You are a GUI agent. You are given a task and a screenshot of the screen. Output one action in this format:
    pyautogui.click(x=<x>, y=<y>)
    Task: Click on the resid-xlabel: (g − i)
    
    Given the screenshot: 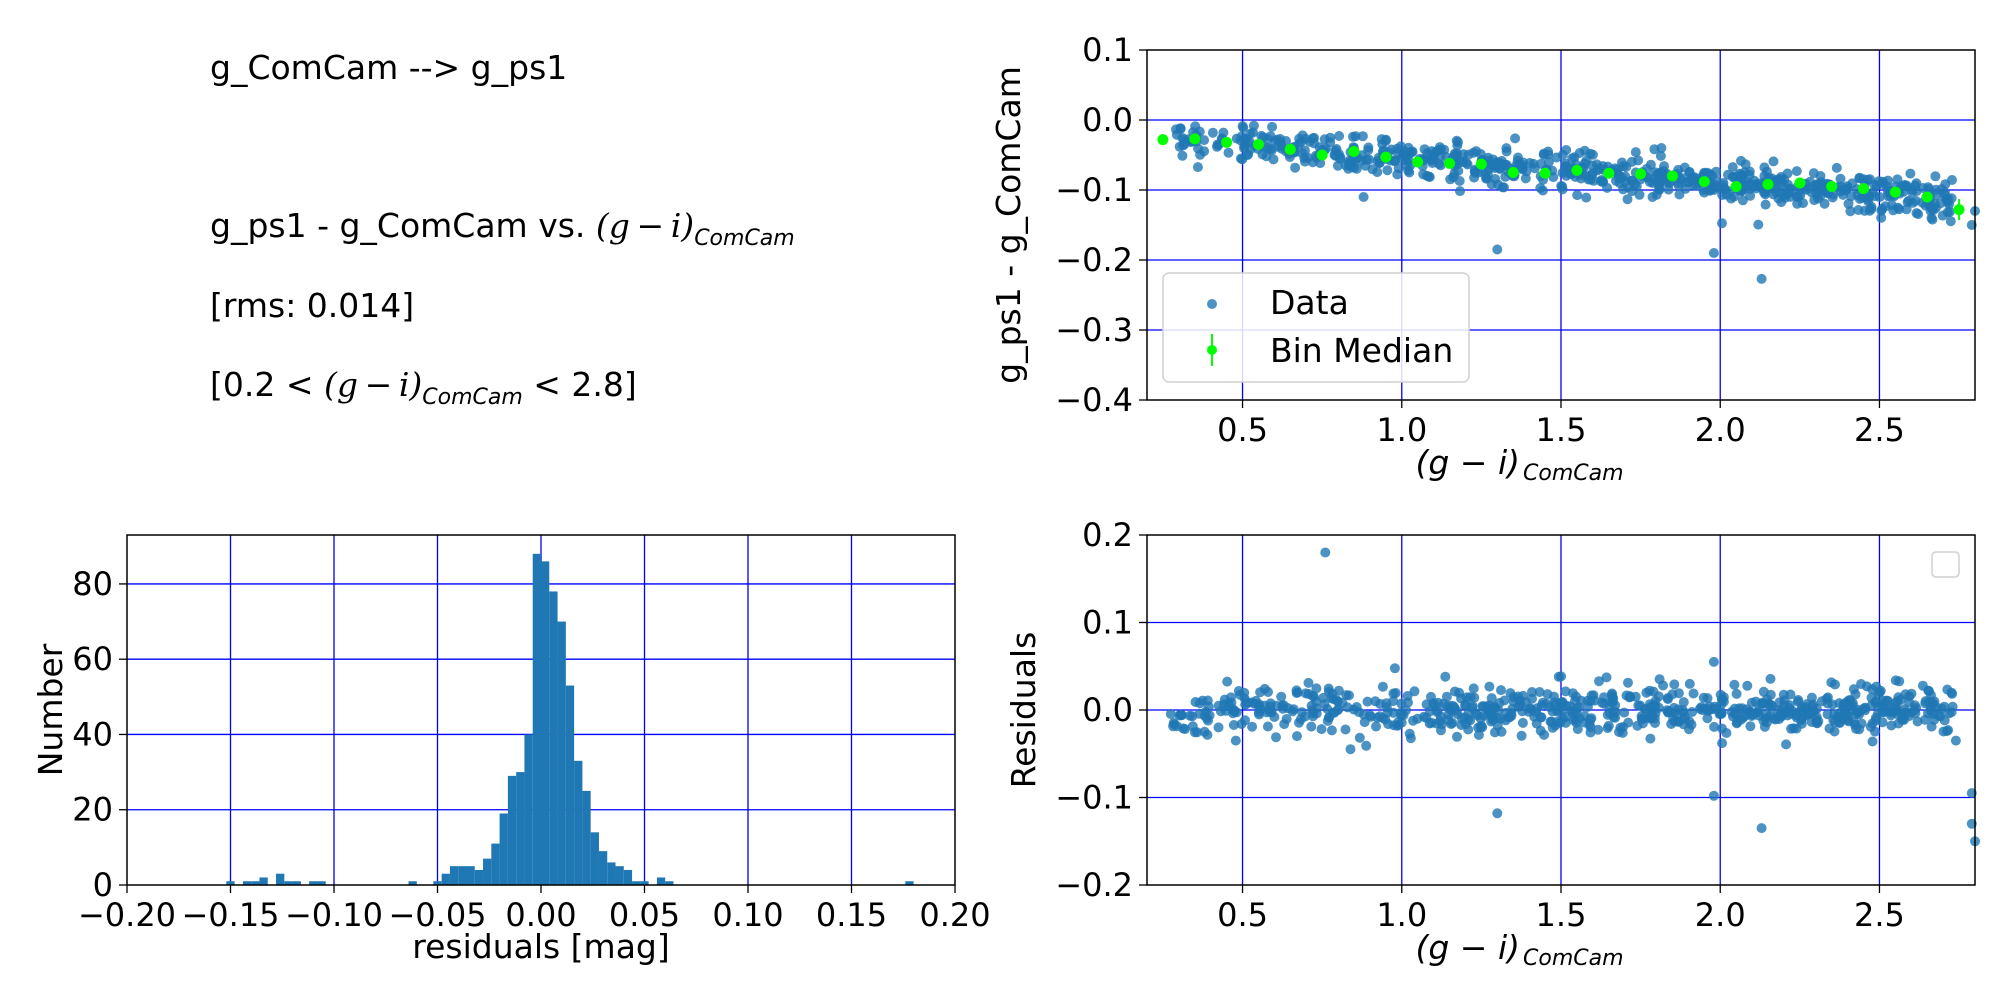 What is the action you would take?
    pyautogui.click(x=1468, y=947)
    